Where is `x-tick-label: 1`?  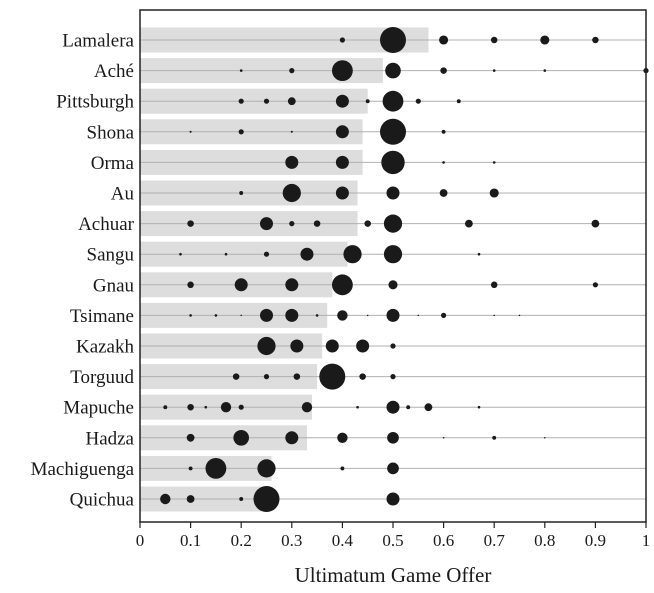
x-tick-label: 1 is located at coordinates (646, 540).